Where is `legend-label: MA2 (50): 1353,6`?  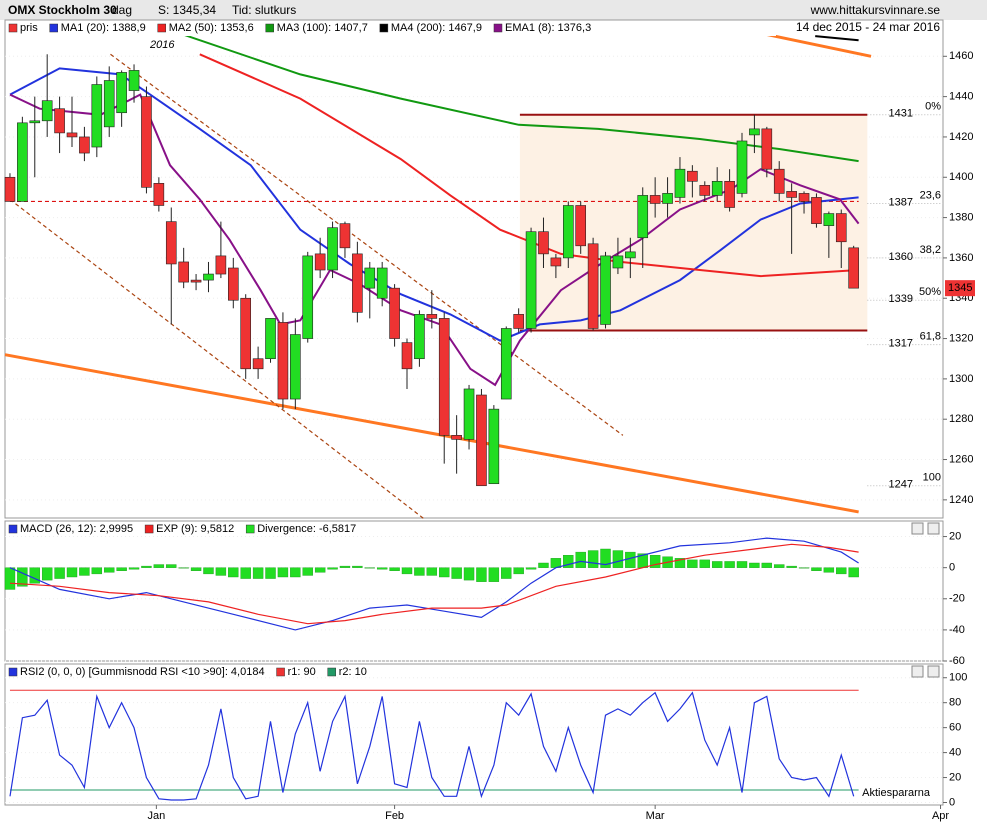 legend-label: MA2 (50): 1353,6 is located at coordinates (211, 28).